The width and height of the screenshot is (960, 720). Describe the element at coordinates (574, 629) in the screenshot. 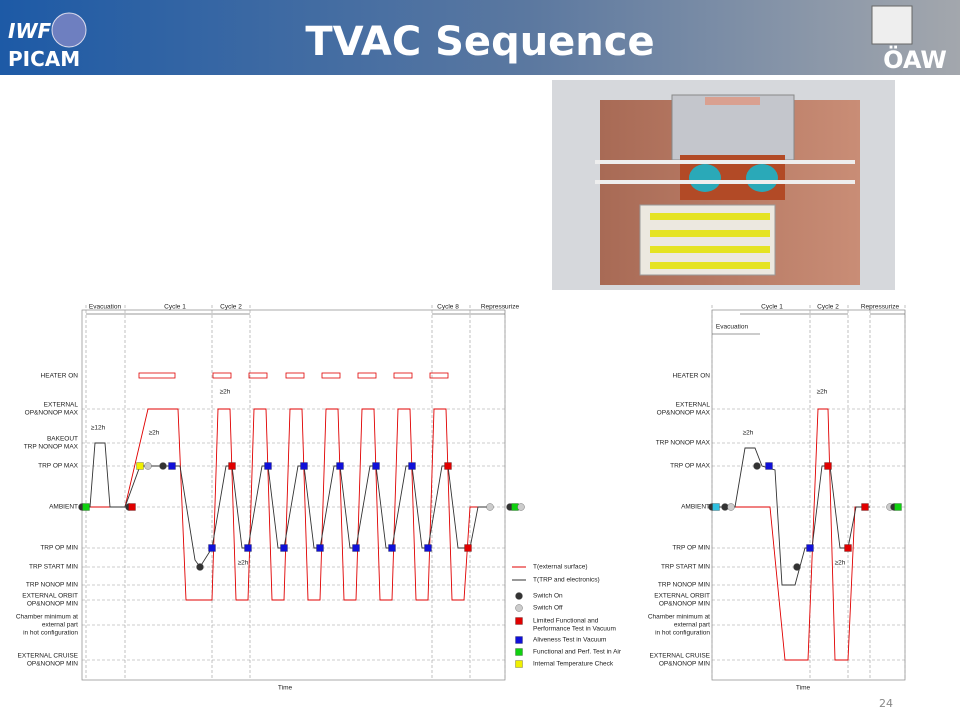

I see `legend-label: Performance Test in Vacuum` at that location.